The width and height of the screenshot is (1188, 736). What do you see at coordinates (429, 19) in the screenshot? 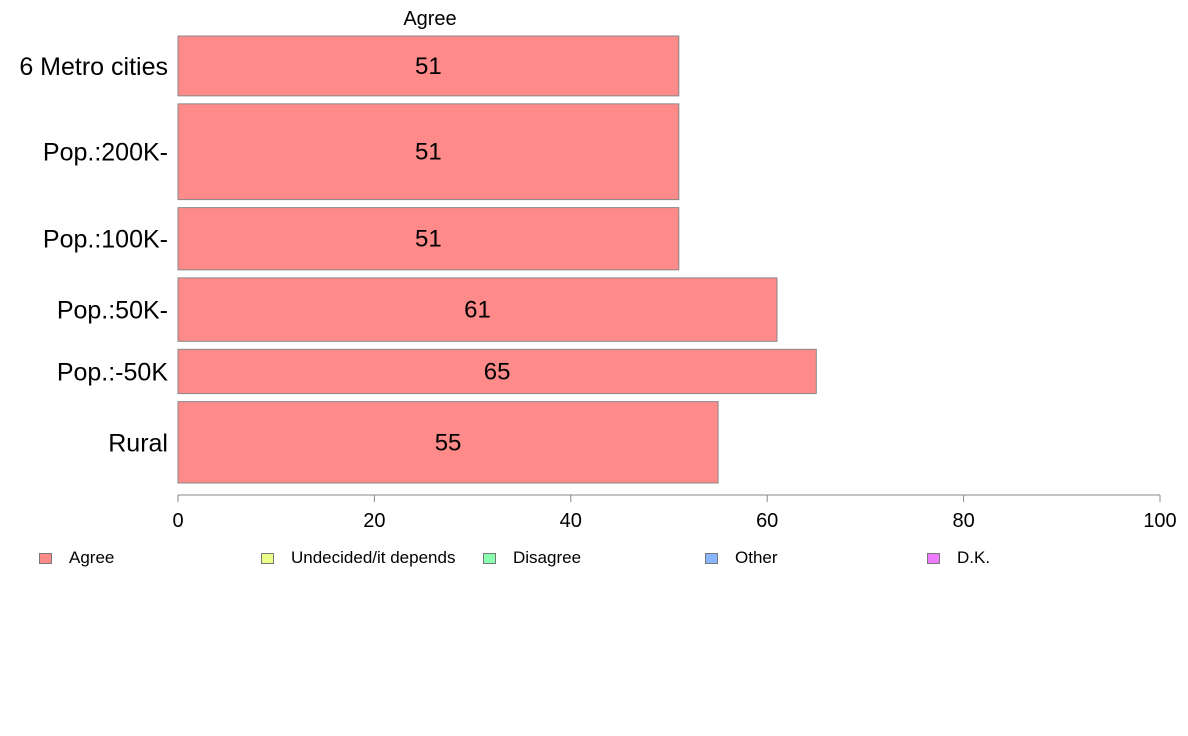
I see `chart-title: Agree` at bounding box center [429, 19].